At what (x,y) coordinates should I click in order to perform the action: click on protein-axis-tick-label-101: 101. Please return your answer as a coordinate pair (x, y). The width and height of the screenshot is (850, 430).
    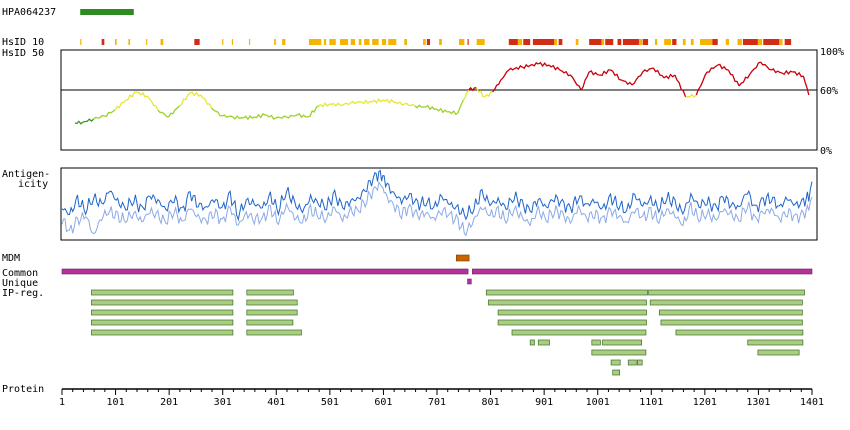
    Looking at the image, I should click on (116, 402).